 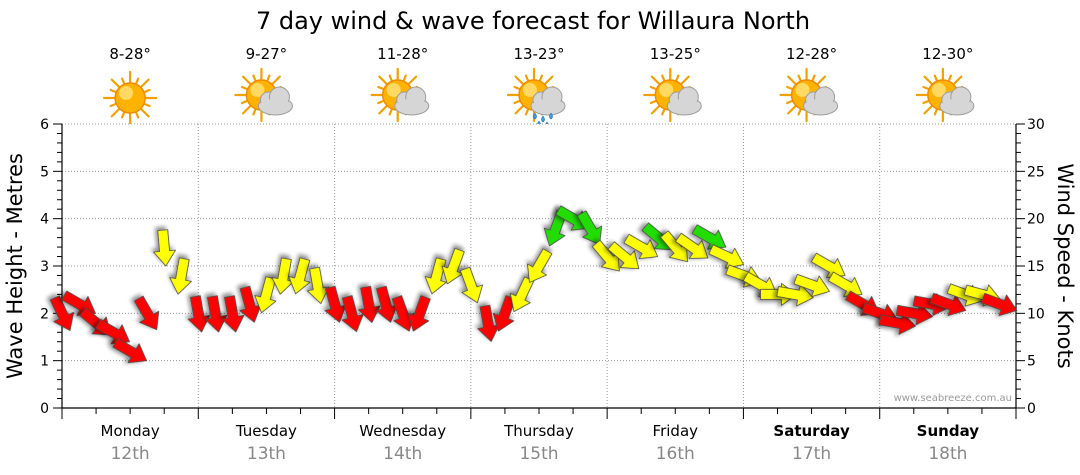 What do you see at coordinates (130, 454) in the screenshot?
I see `day-date-label: 12th` at bounding box center [130, 454].